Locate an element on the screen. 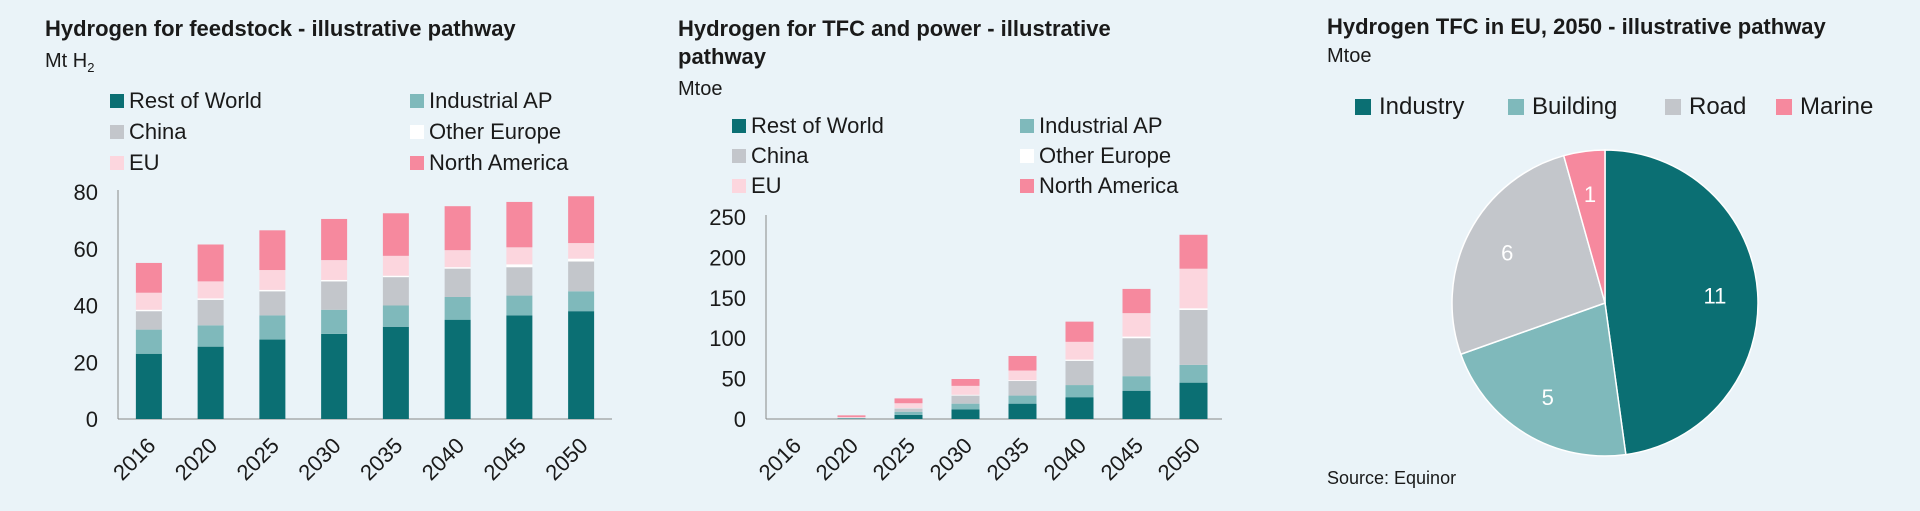 The image size is (1920, 511). bar-north-america-2035 is located at coordinates (395, 234).